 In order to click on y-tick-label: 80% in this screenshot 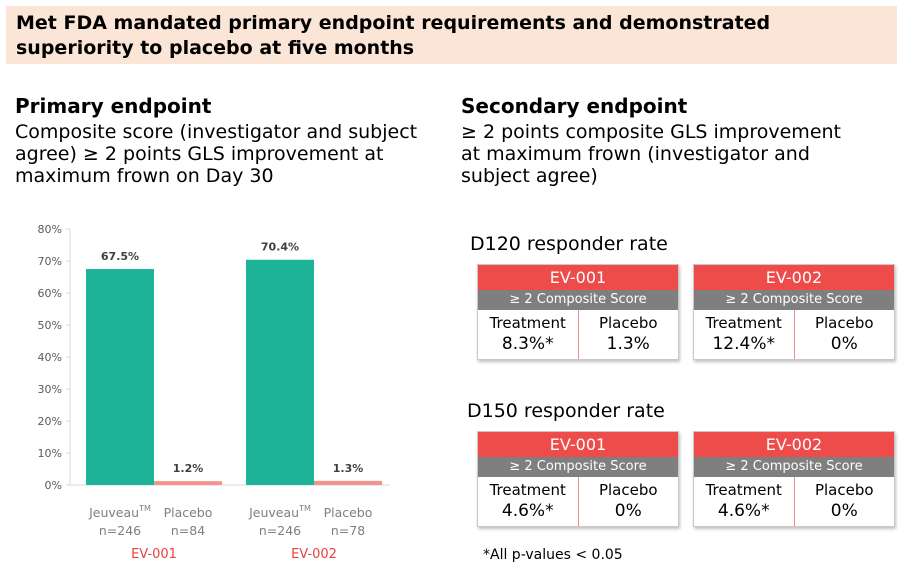, I will do `click(50, 229)`.